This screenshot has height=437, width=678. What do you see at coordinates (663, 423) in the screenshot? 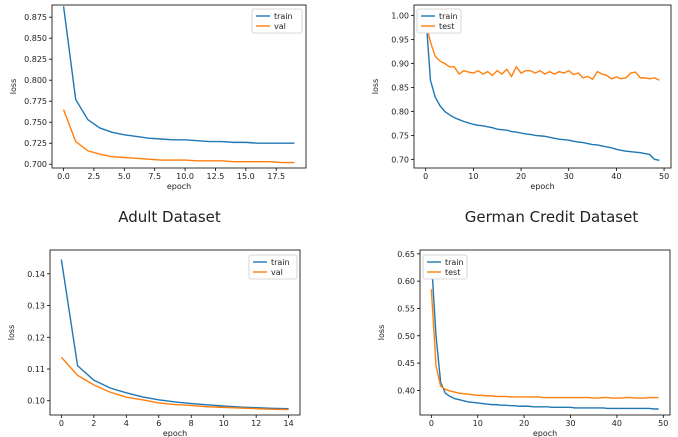
I see `chart4-x-tick-label: 50` at bounding box center [663, 423].